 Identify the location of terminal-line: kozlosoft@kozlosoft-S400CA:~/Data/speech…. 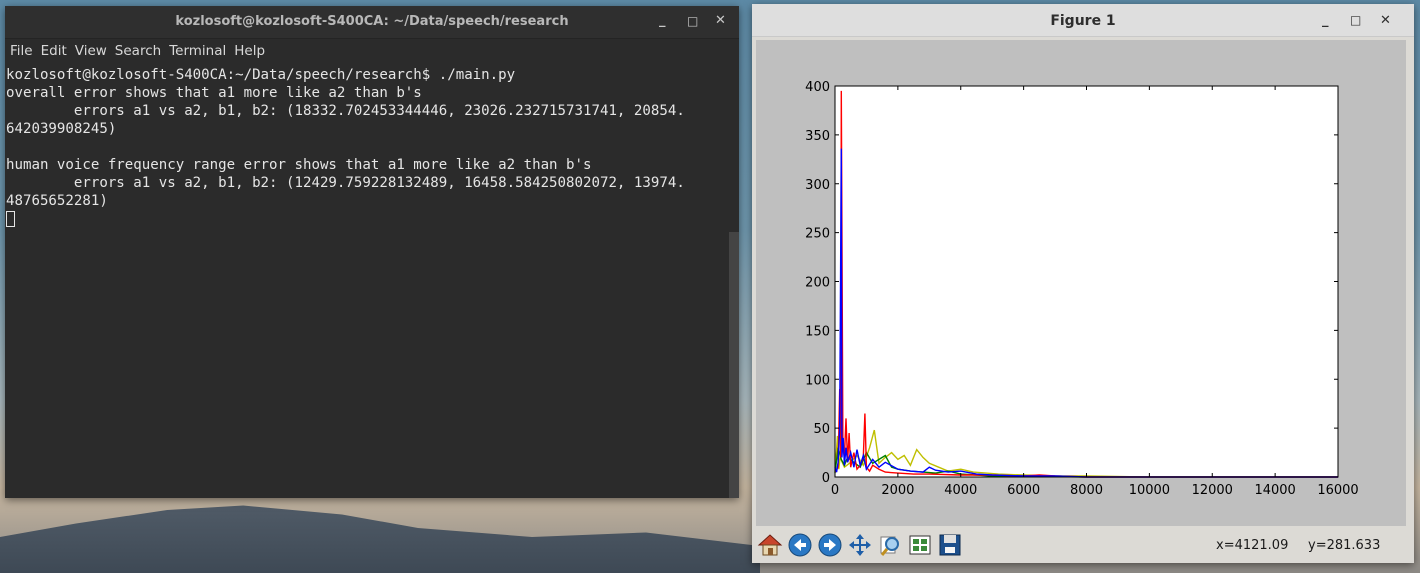
(261, 75).